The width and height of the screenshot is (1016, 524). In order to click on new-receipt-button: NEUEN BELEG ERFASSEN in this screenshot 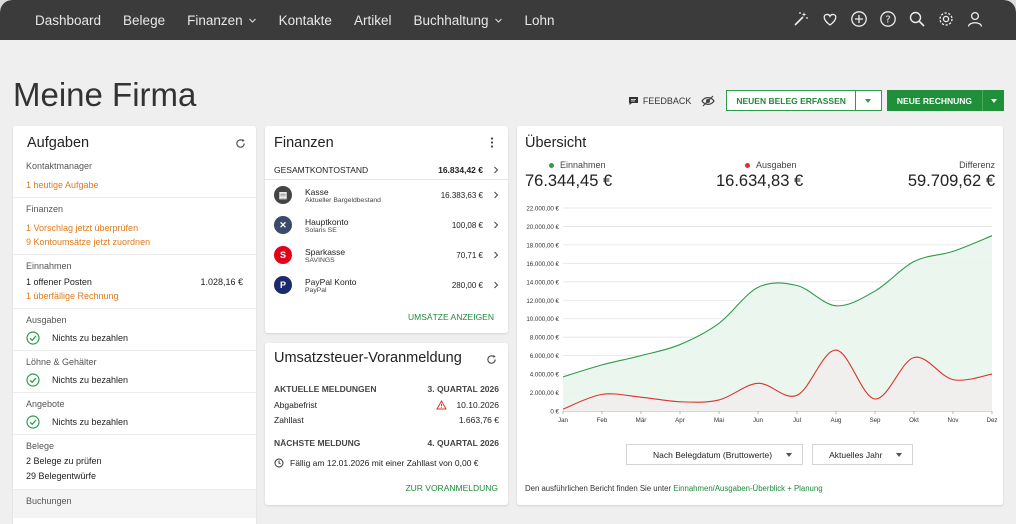, I will do `click(791, 100)`.